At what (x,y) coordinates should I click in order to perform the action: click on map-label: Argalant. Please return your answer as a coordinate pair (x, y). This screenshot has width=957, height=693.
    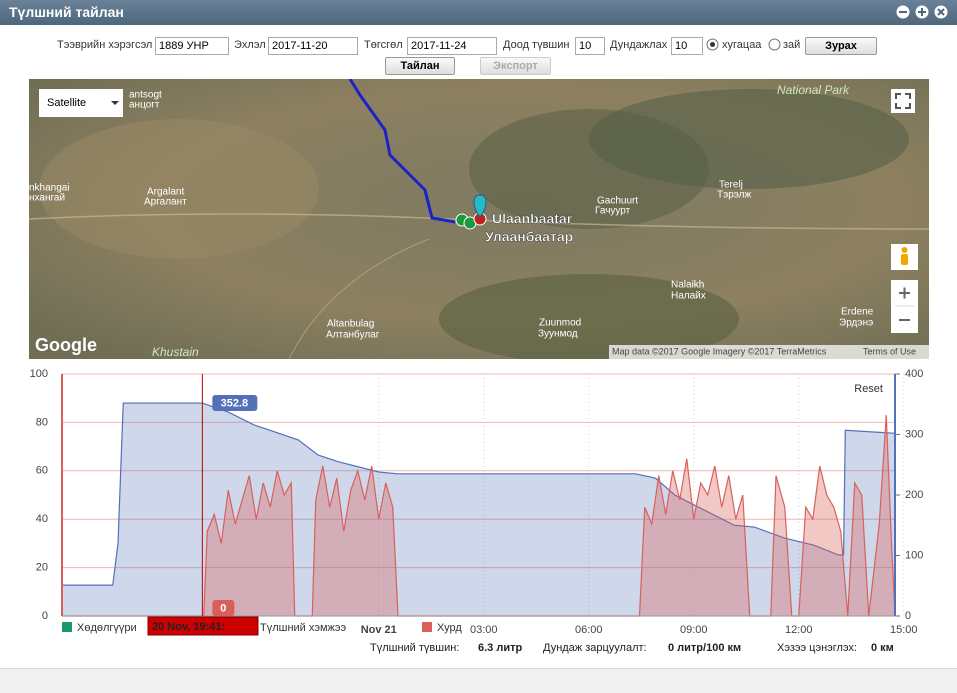
    Looking at the image, I should click on (165, 192).